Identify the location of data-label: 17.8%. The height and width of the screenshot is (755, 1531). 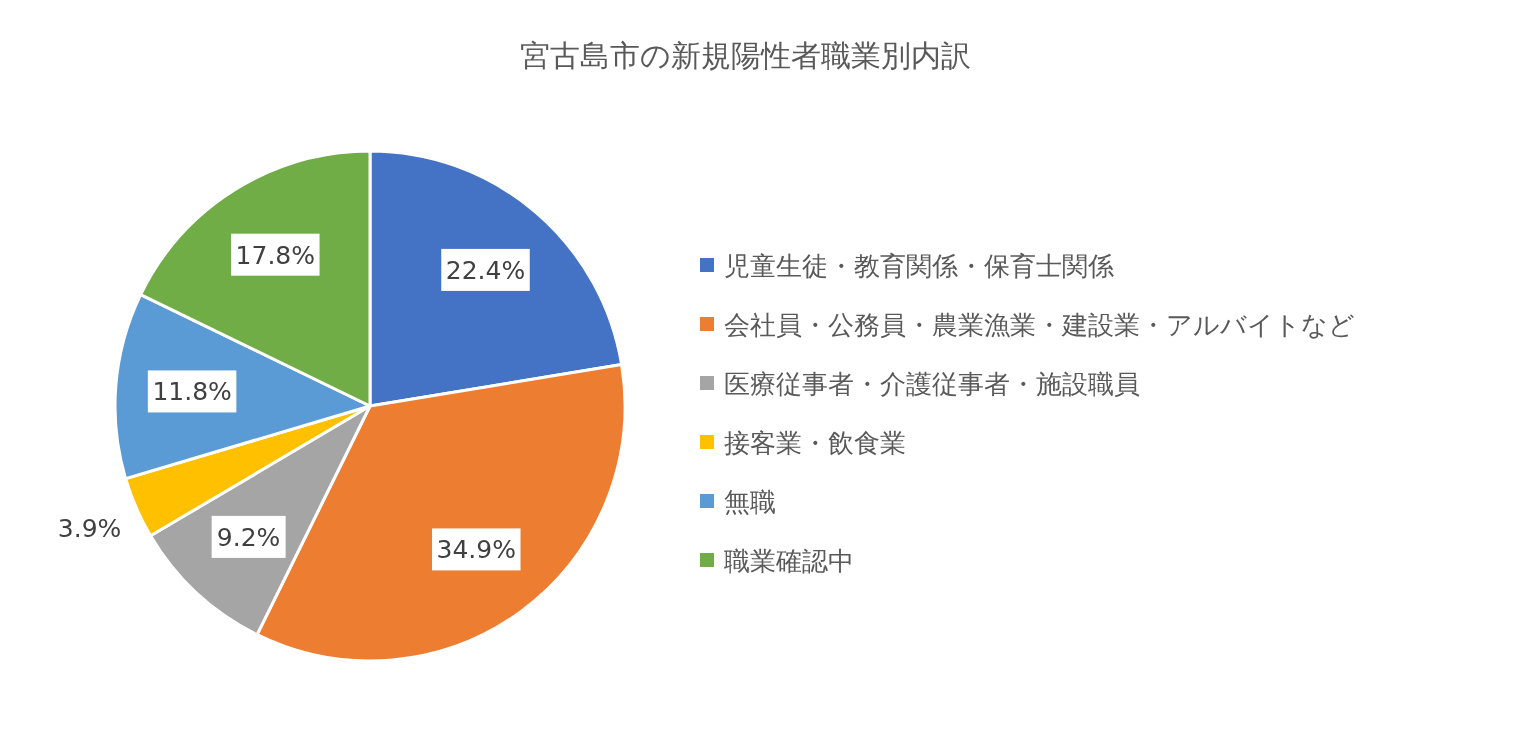
(275, 255).